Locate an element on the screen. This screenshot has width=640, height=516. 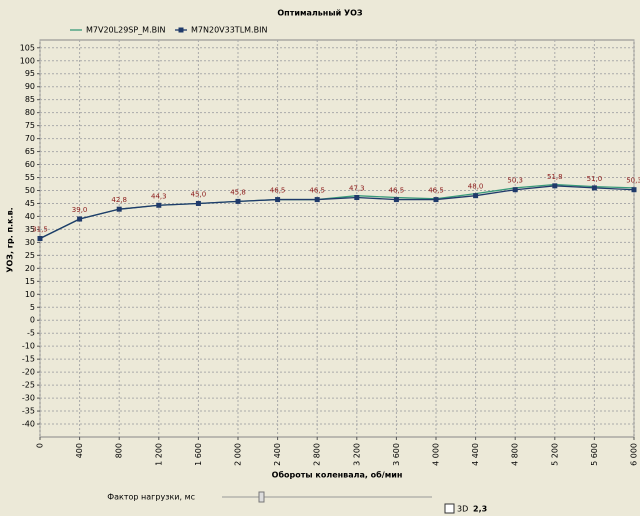
y-tick-label: 70 is located at coordinates (30, 138).